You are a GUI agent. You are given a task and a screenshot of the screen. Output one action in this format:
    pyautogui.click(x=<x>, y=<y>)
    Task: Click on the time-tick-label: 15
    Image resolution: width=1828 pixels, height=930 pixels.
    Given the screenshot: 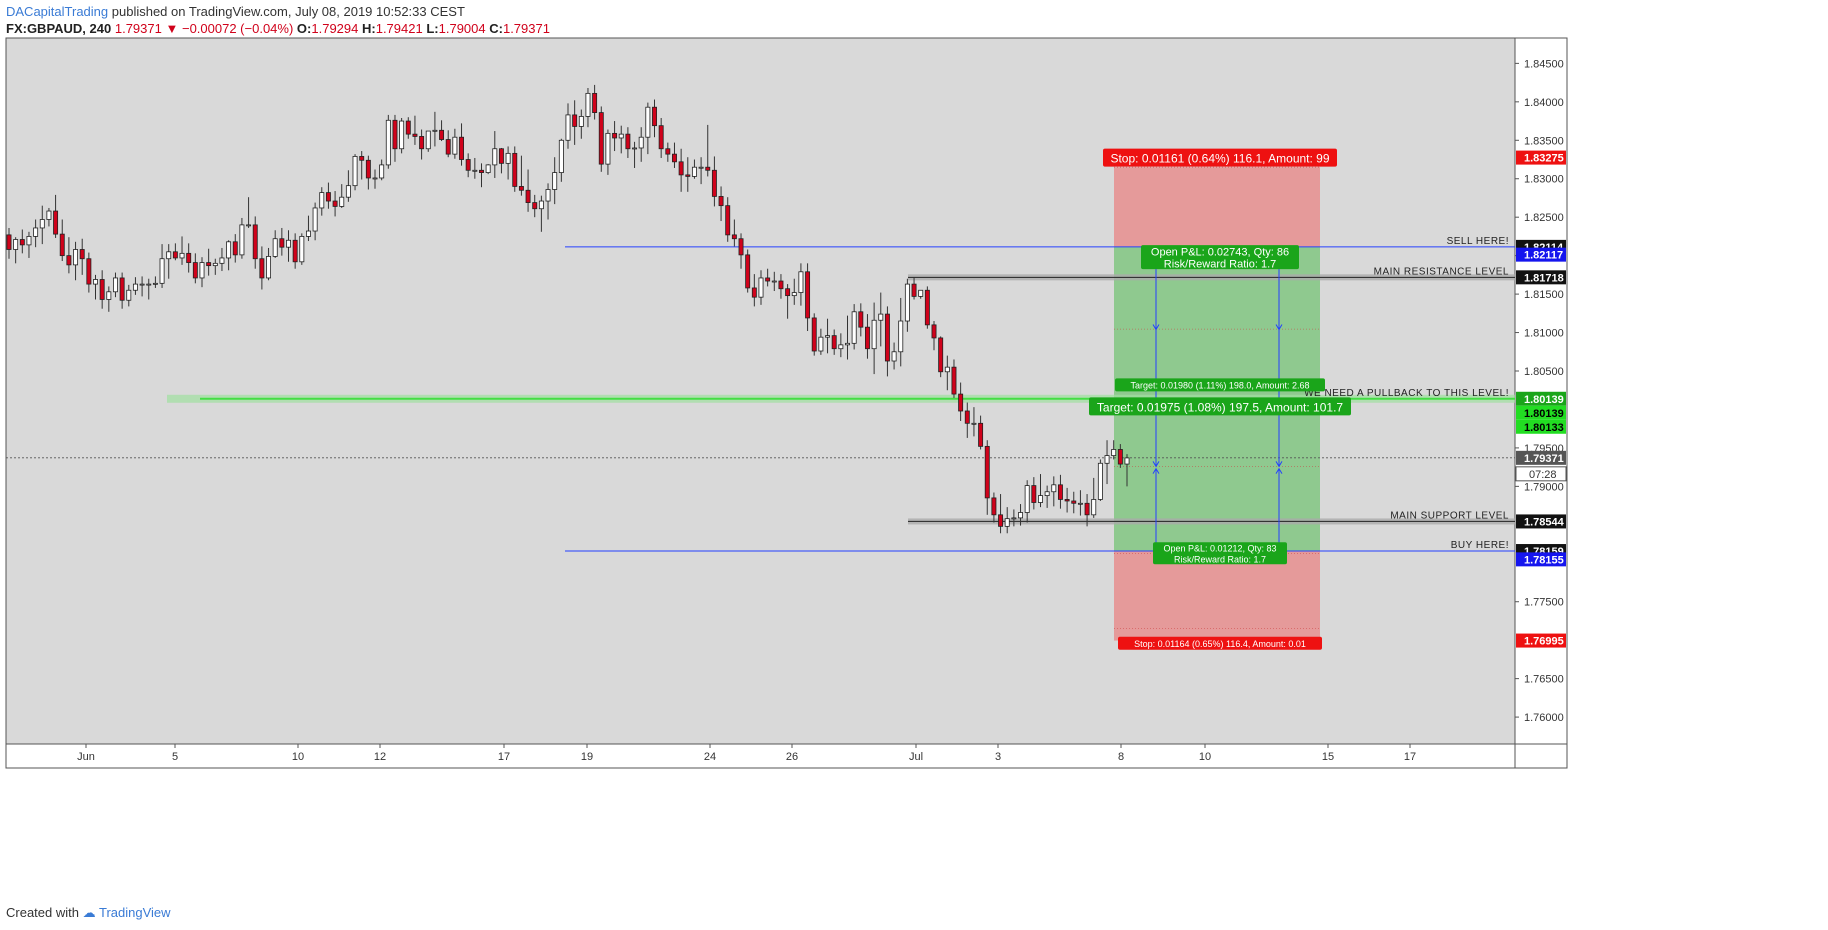 What is the action you would take?
    pyautogui.click(x=1328, y=757)
    